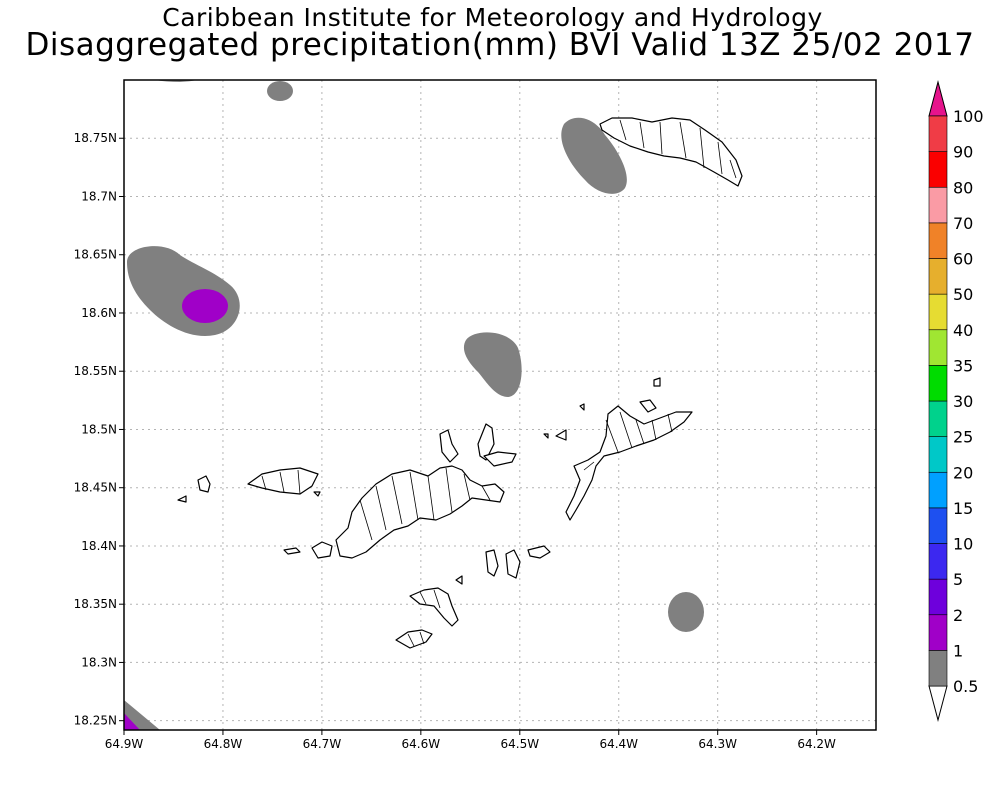 The image size is (1000, 800). What do you see at coordinates (420, 512) in the screenshot?
I see `island-tortola` at bounding box center [420, 512].